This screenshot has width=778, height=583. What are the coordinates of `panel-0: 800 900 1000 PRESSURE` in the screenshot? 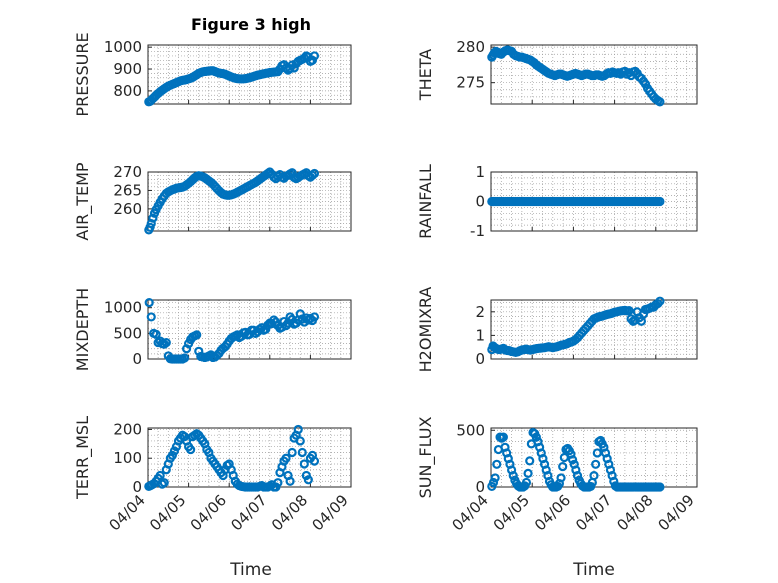 It's located at (212, 74).